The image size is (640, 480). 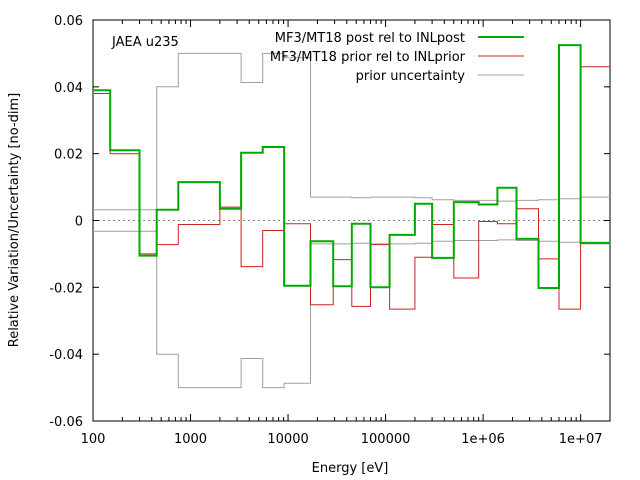 What do you see at coordinates (350, 468) in the screenshot?
I see `x-axis-label: Energy [eV]` at bounding box center [350, 468].